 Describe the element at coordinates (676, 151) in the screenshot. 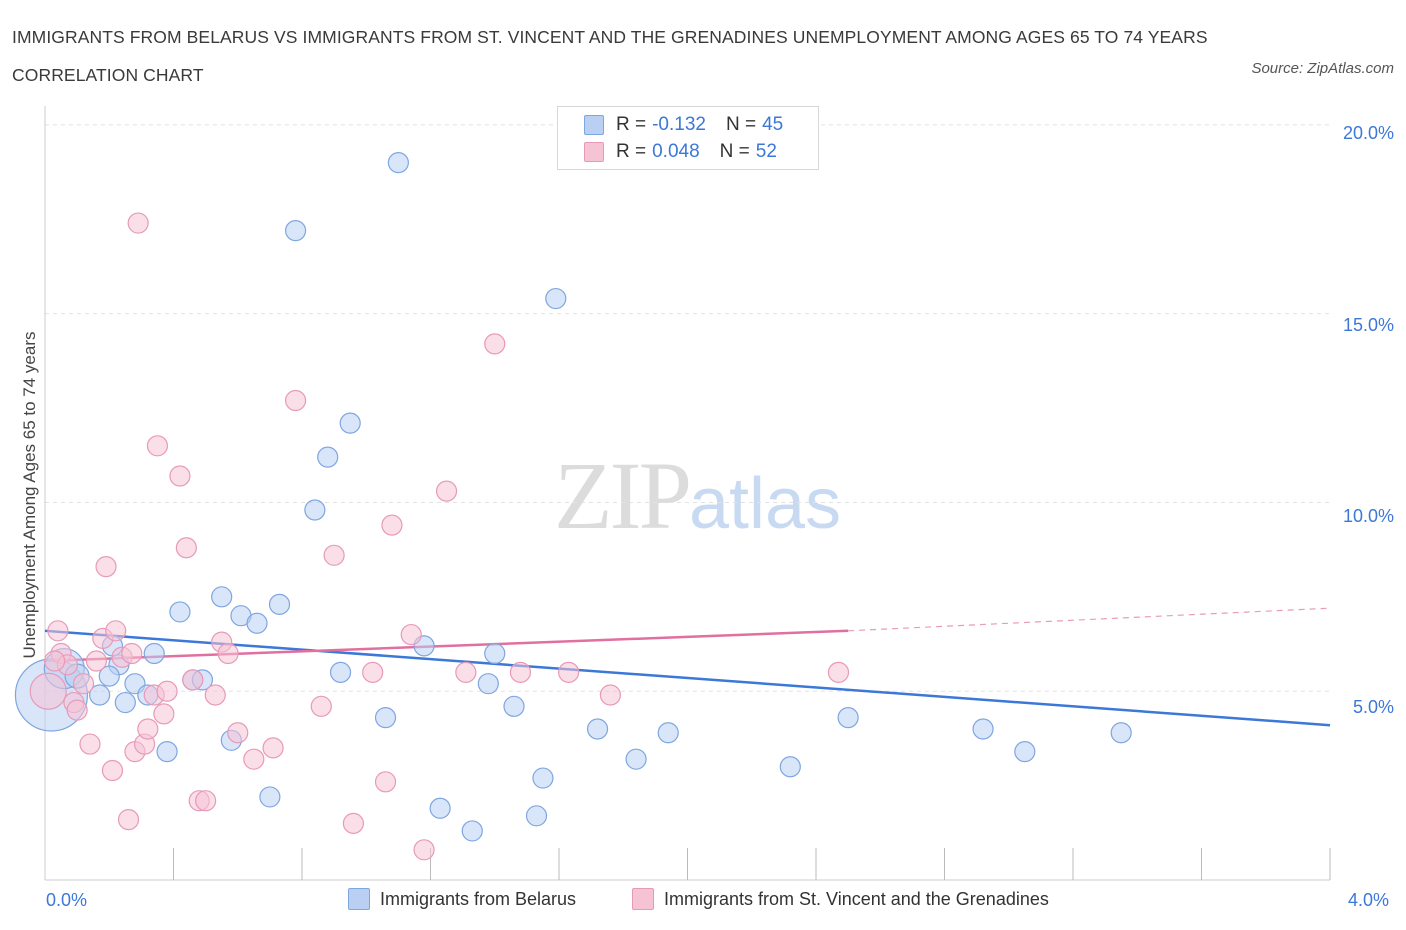

I see `r-value: 0.048` at that location.